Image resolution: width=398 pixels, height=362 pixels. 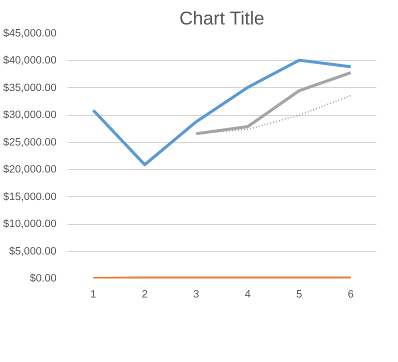 I want to click on y-tick-label: $40,000.00, so click(x=30, y=60).